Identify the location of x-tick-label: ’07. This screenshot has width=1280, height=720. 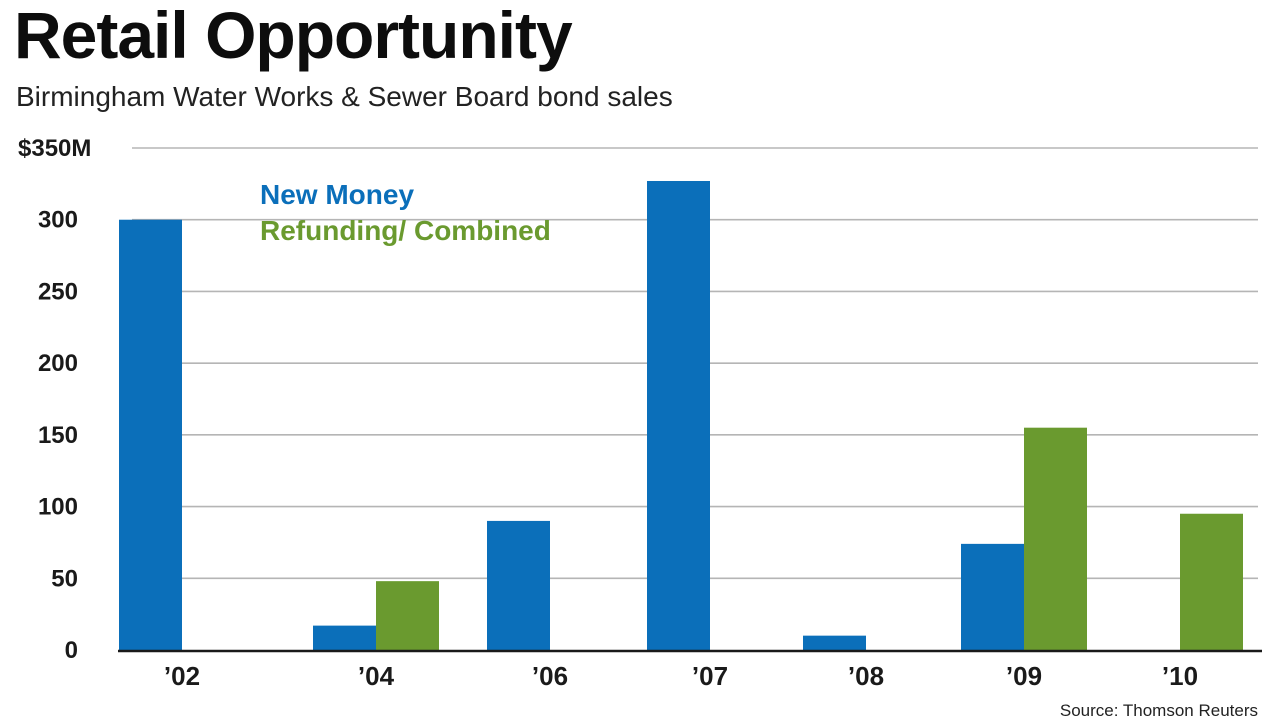
(710, 676).